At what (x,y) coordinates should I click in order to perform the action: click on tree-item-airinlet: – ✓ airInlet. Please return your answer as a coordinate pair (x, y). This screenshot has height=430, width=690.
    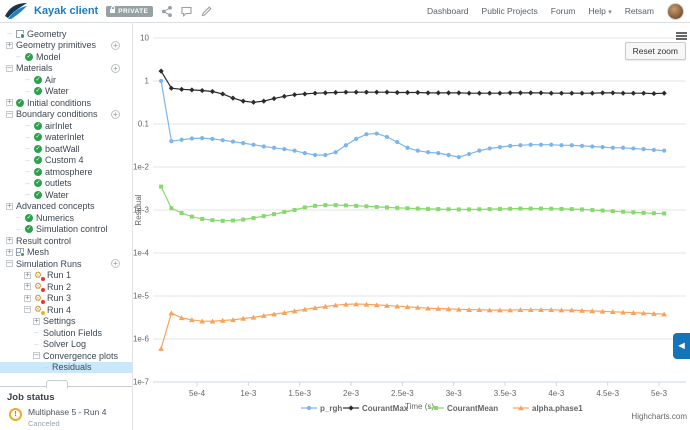
    Looking at the image, I should click on (66, 126).